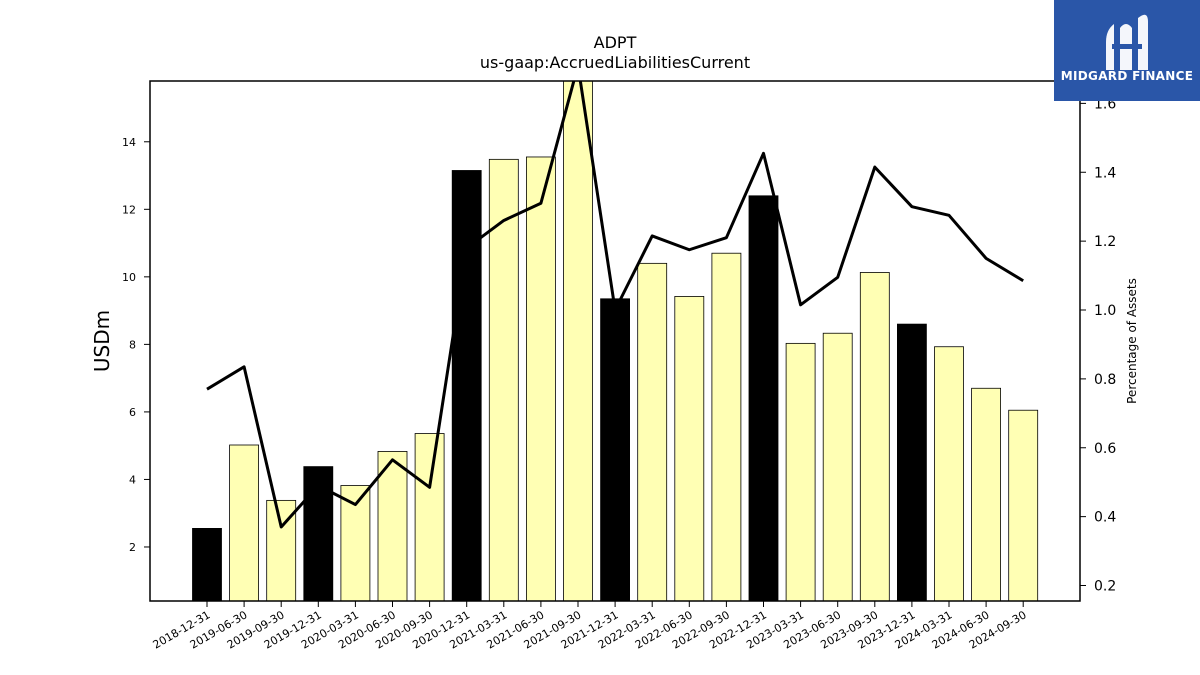  What do you see at coordinates (132, 547) in the screenshot?
I see `y-tick-label: 2` at bounding box center [132, 547].